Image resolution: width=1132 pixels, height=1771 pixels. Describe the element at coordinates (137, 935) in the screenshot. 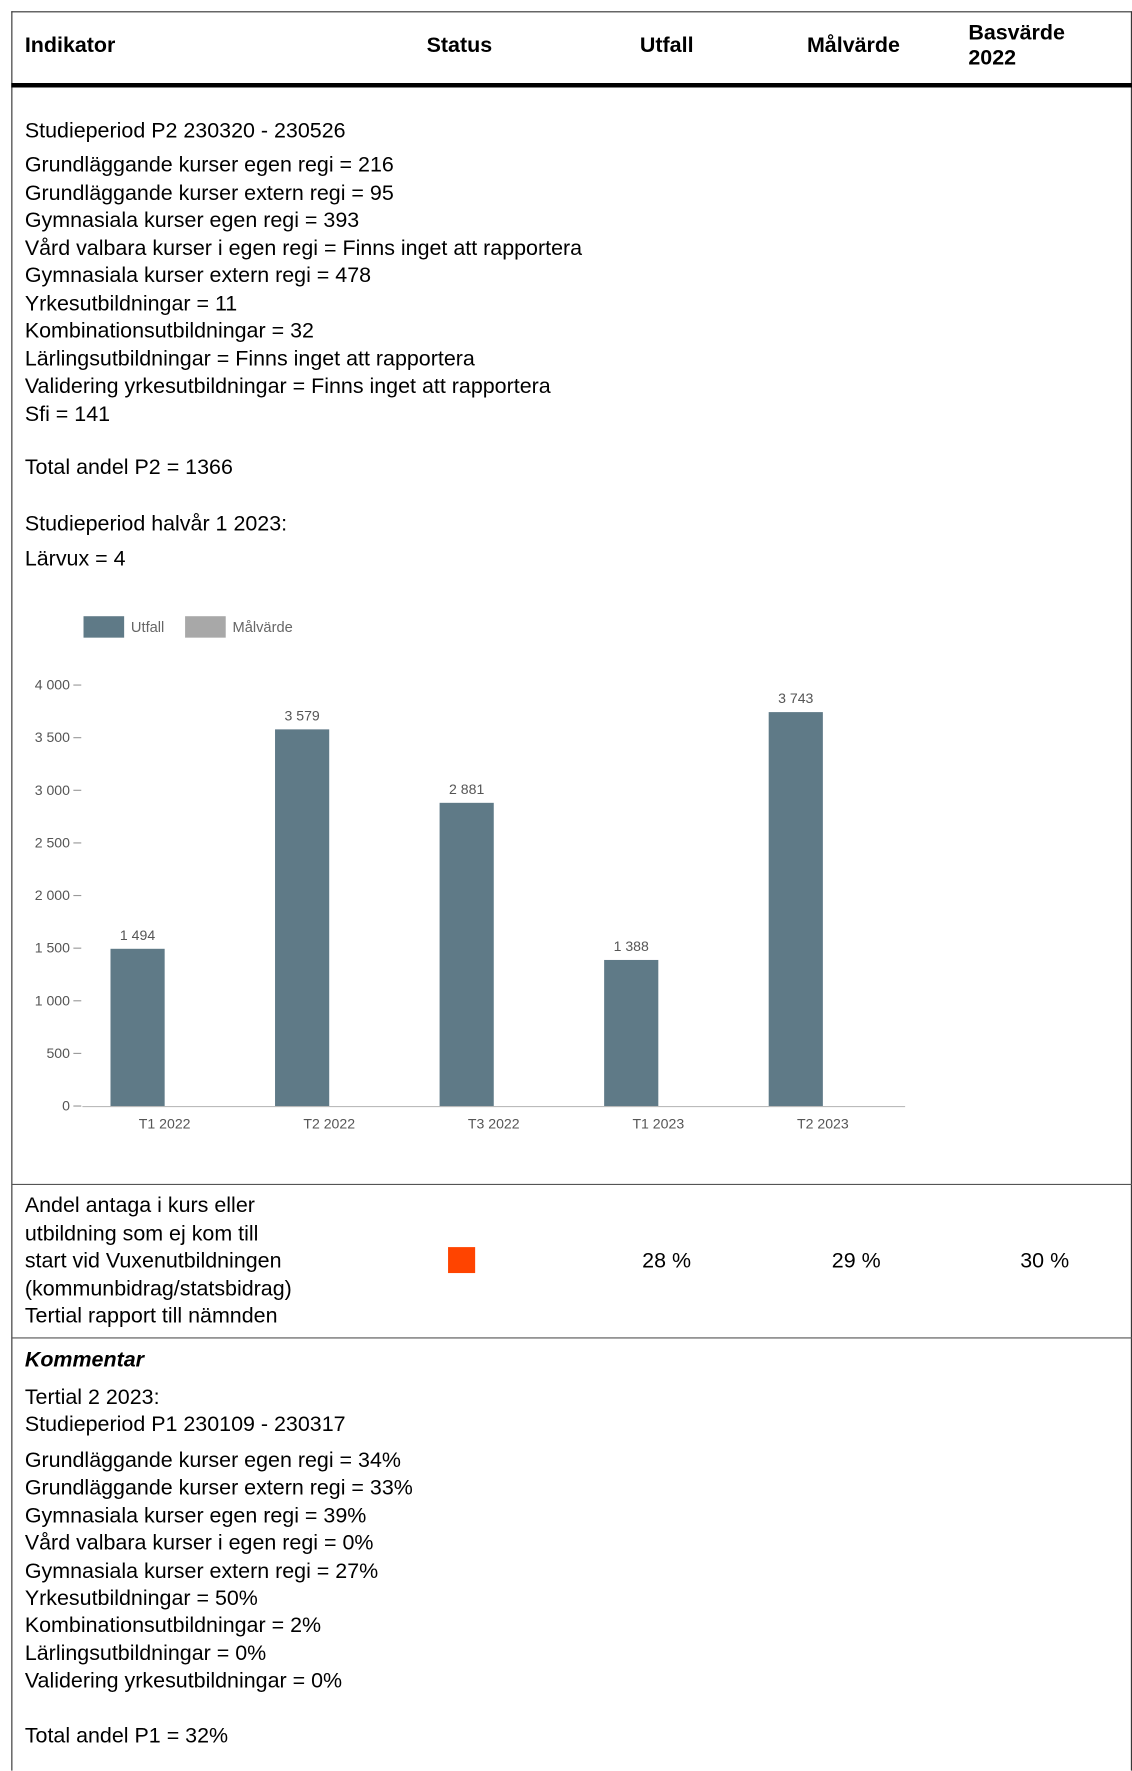

I see `data-label: 1 494` at that location.